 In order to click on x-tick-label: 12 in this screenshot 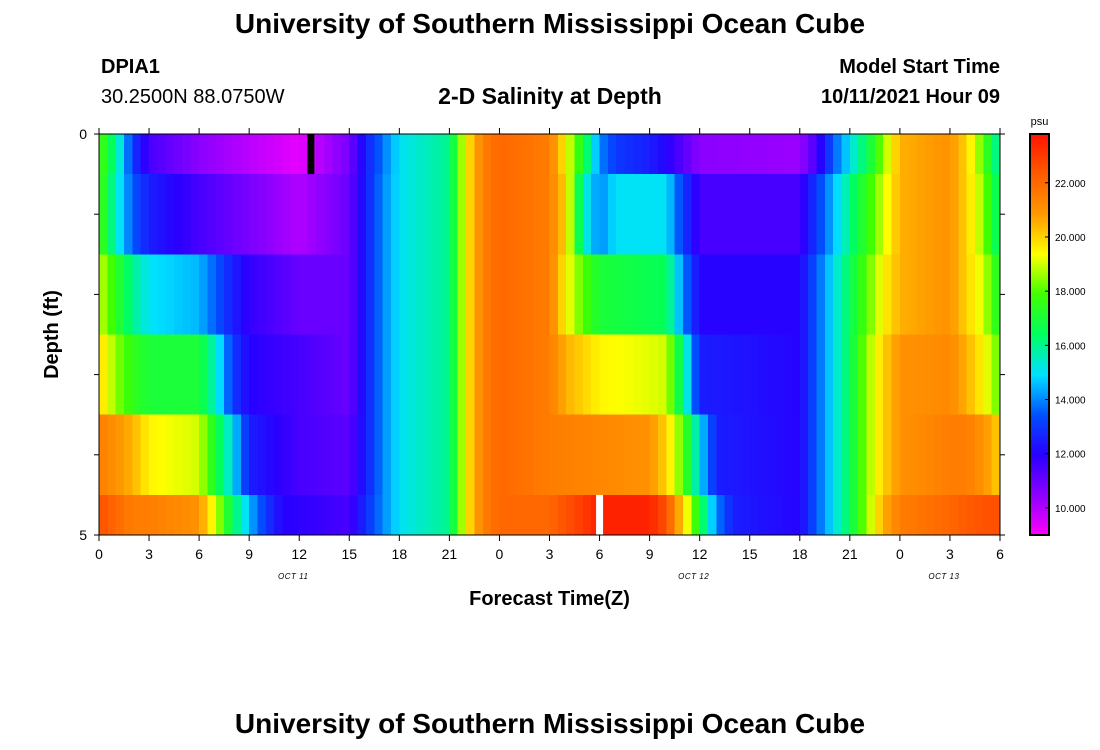, I will do `click(700, 554)`.